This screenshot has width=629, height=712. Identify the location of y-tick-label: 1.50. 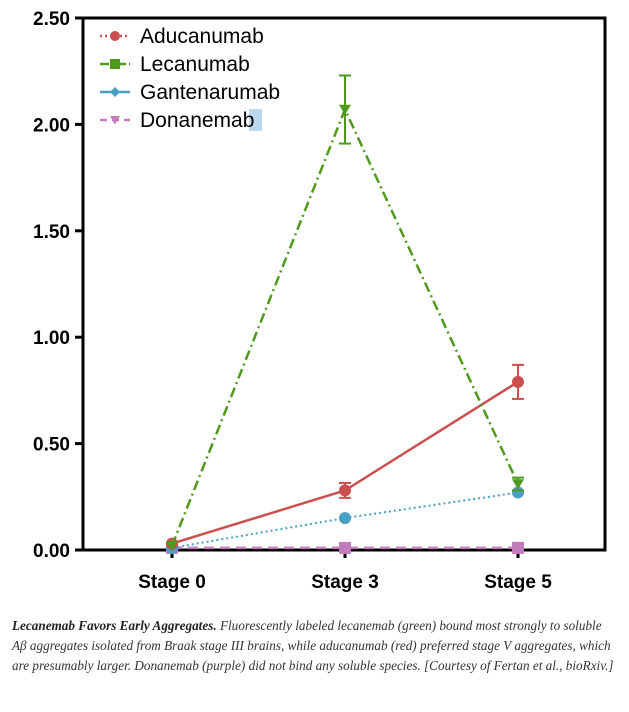
(51, 232).